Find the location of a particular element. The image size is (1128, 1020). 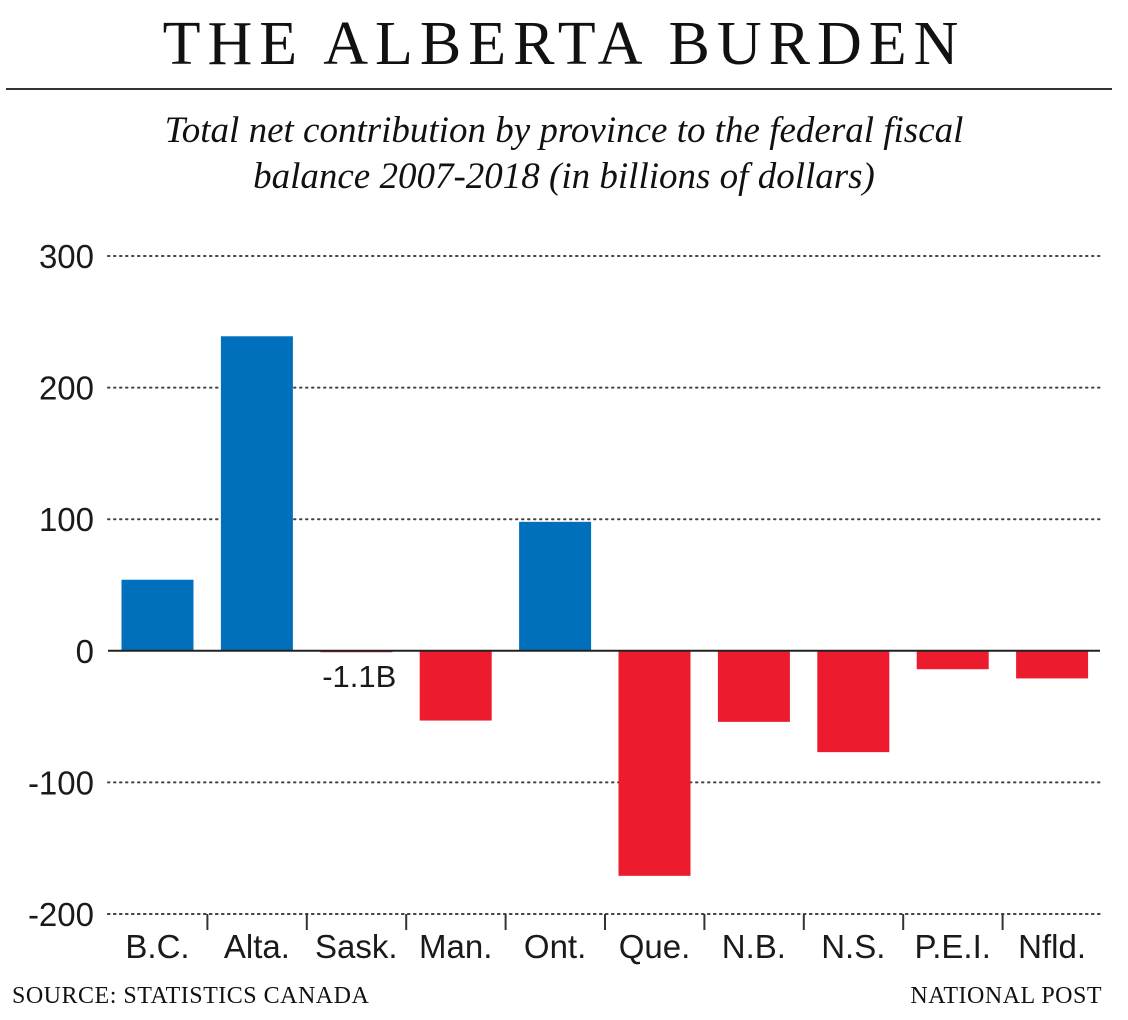

bar-ont is located at coordinates (555, 586).